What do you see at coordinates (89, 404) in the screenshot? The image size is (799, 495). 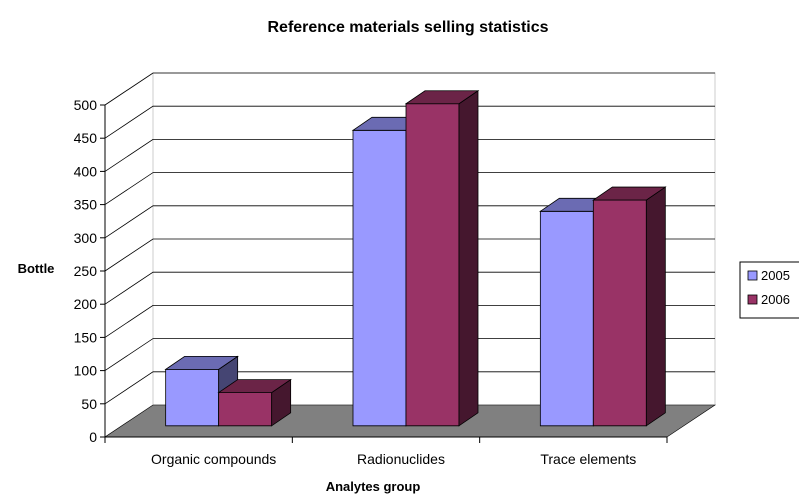 I see `y-tick-label: 50` at bounding box center [89, 404].